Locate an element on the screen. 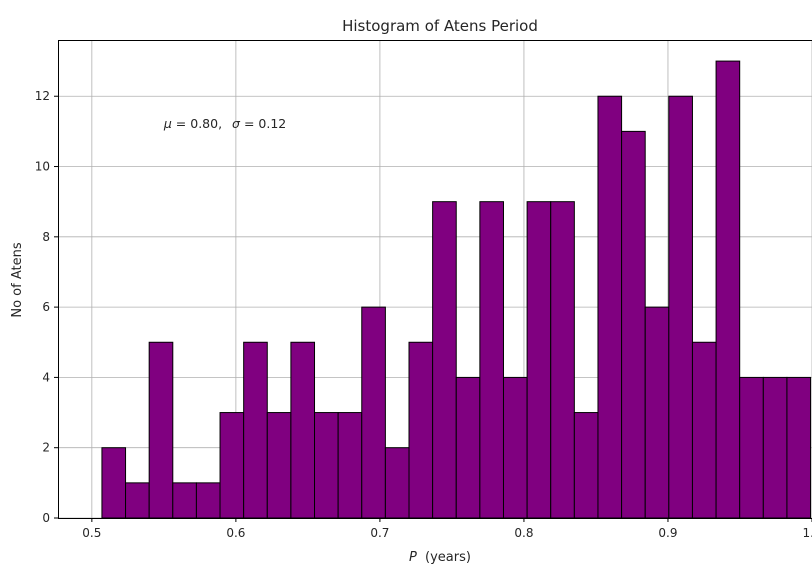 The height and width of the screenshot is (567, 812). x-tick-label: 0.9 is located at coordinates (667, 533).